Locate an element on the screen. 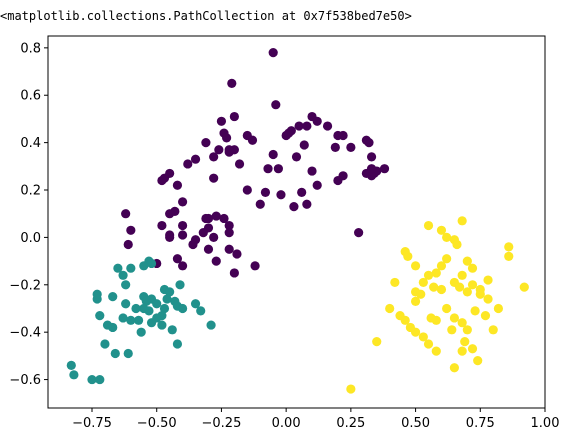  x-tick-label: 0.25 is located at coordinates (350, 423).